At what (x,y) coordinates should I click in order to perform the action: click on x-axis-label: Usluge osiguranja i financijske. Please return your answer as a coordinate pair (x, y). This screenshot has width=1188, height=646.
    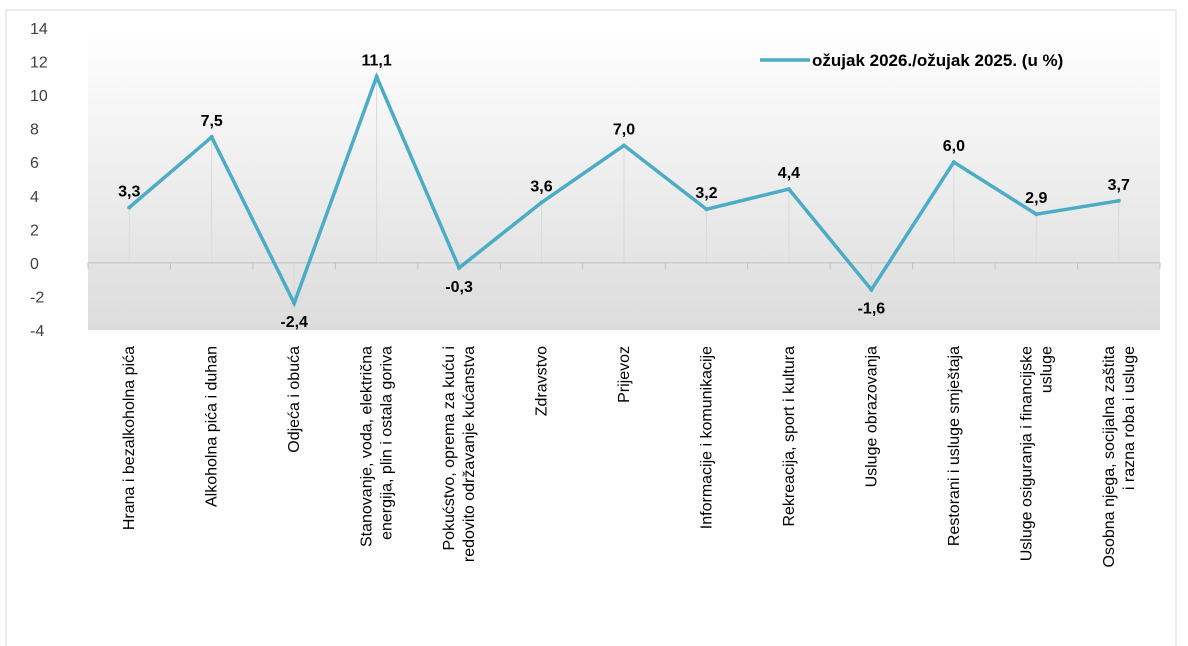
    Looking at the image, I should click on (1026, 453).